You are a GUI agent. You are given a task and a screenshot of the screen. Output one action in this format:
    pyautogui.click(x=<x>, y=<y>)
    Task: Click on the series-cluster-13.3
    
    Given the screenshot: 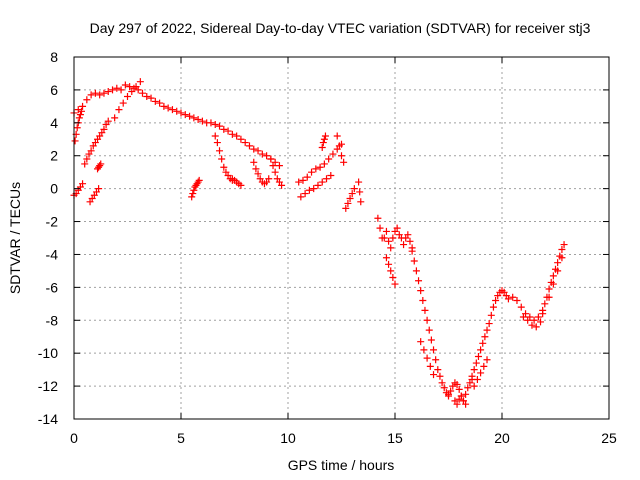 What is the action you would take?
    pyautogui.click(x=360, y=192)
    